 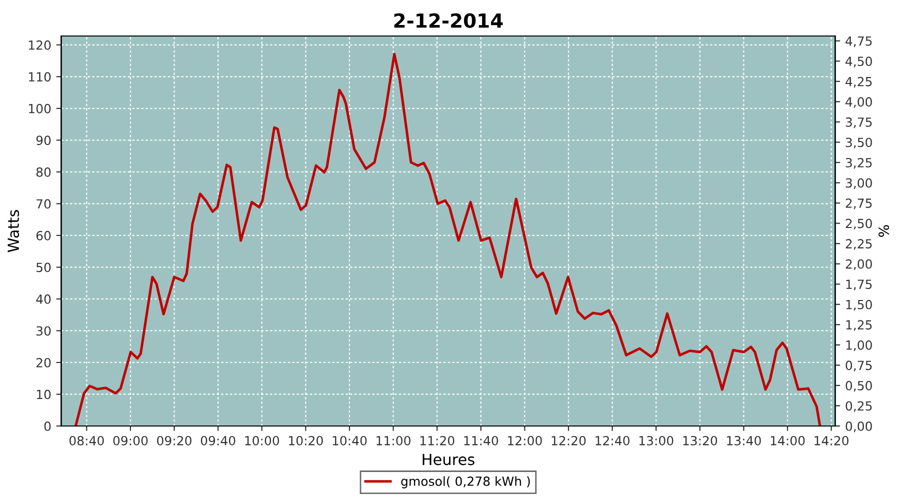 What do you see at coordinates (437, 441) in the screenshot?
I see `x-tick-label: 11:20` at bounding box center [437, 441].